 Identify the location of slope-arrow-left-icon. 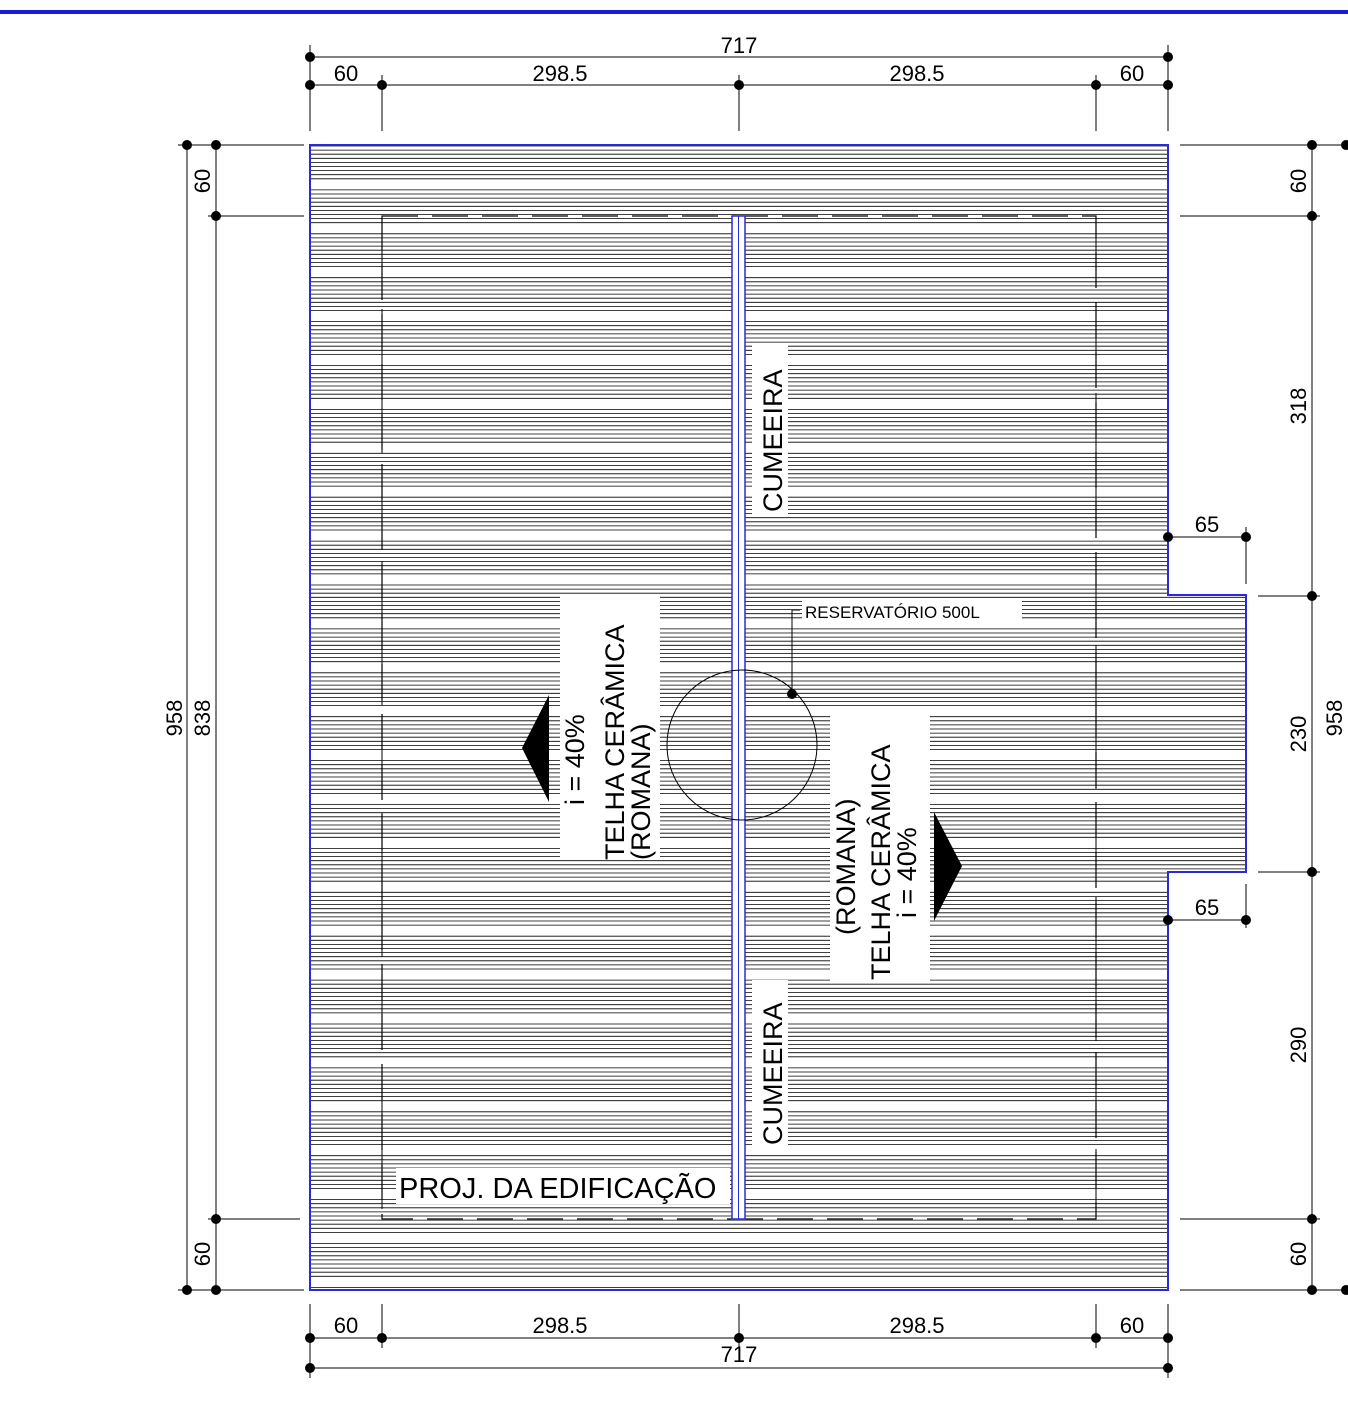
(535, 748).